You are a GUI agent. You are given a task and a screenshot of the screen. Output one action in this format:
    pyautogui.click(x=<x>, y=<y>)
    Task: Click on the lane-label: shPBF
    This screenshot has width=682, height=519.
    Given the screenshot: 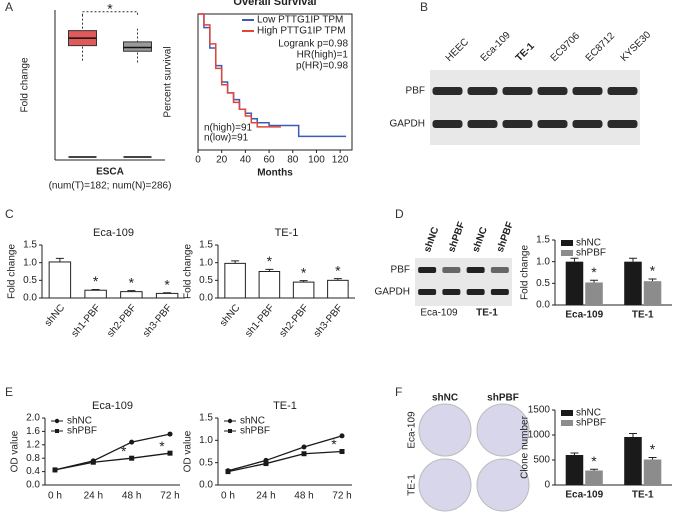 What is the action you would take?
    pyautogui.click(x=456, y=237)
    